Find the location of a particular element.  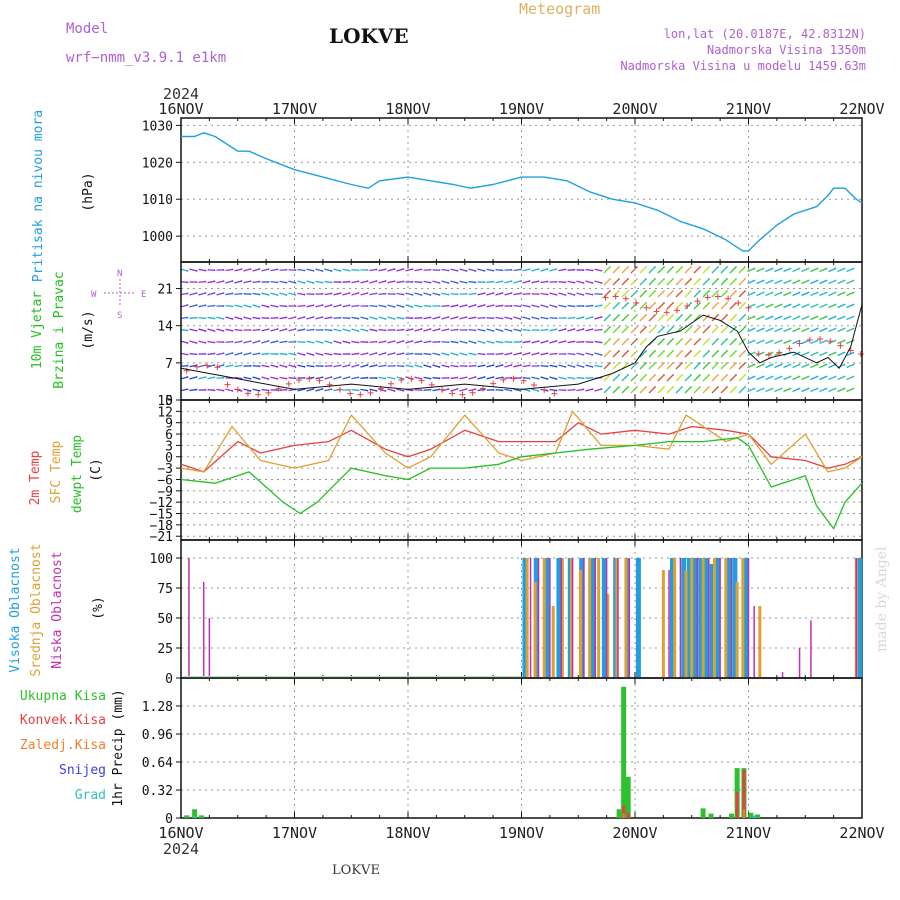

altitude-text: Nadmorska Visina 1350m is located at coordinates (786, 50).